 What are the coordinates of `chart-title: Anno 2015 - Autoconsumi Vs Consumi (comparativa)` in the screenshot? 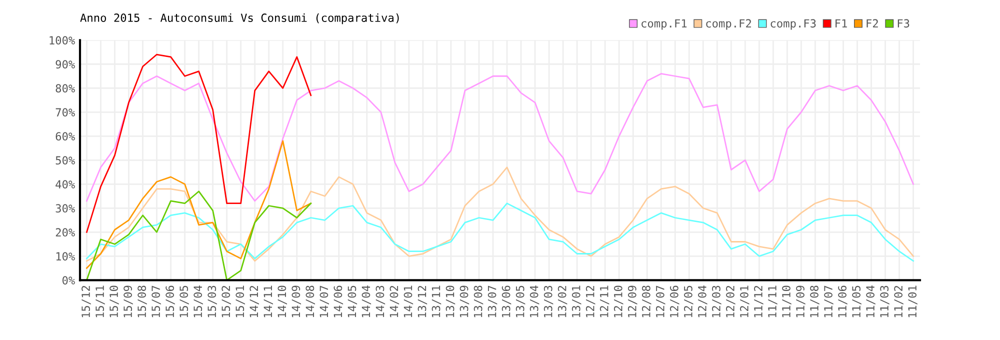 It's located at (239, 18).